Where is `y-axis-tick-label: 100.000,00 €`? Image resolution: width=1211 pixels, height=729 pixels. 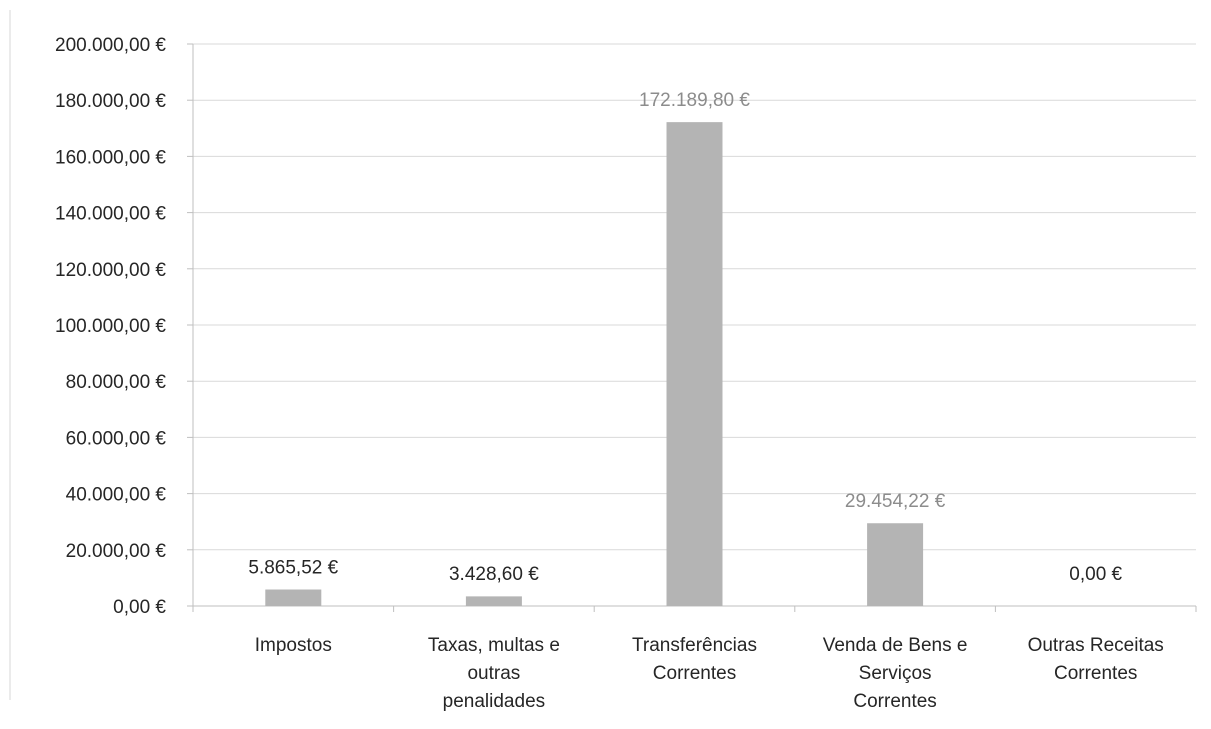 y-axis-tick-label: 100.000,00 € is located at coordinates (110, 326).